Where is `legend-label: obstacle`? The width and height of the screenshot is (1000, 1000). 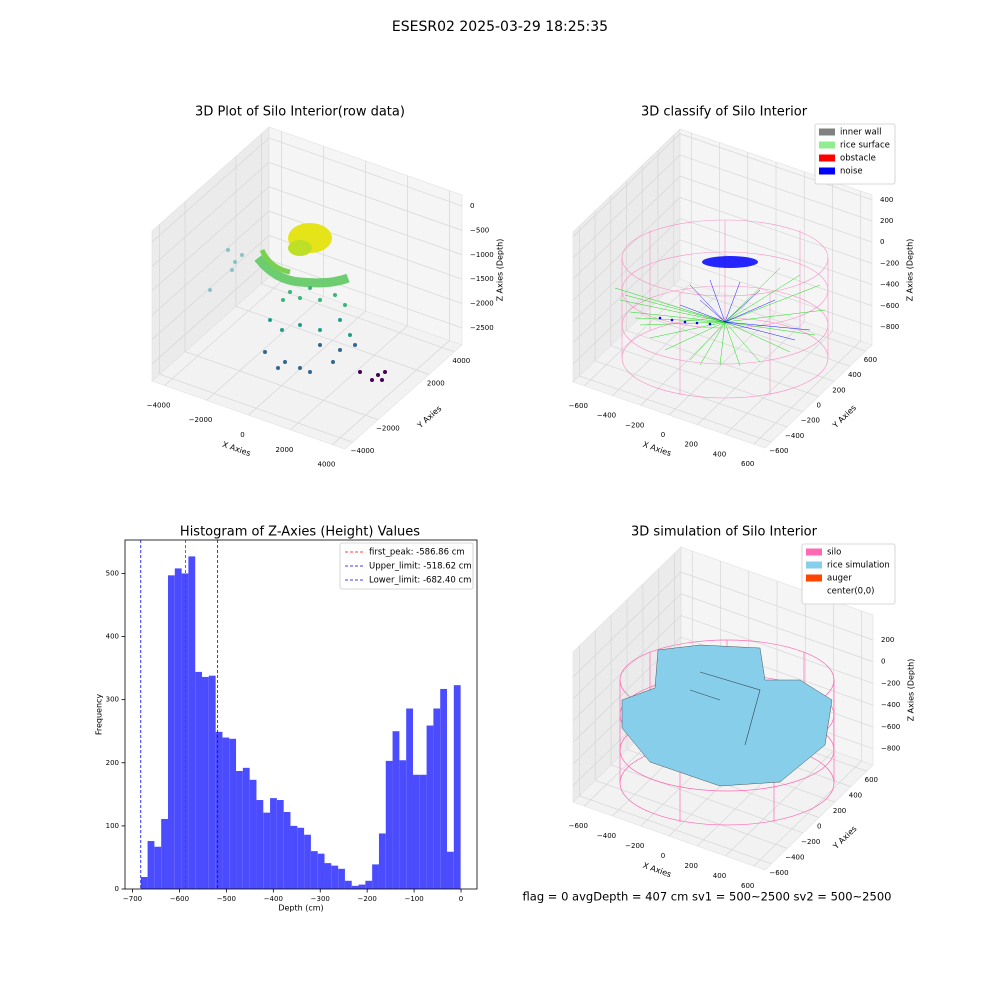 legend-label: obstacle is located at coordinates (858, 159).